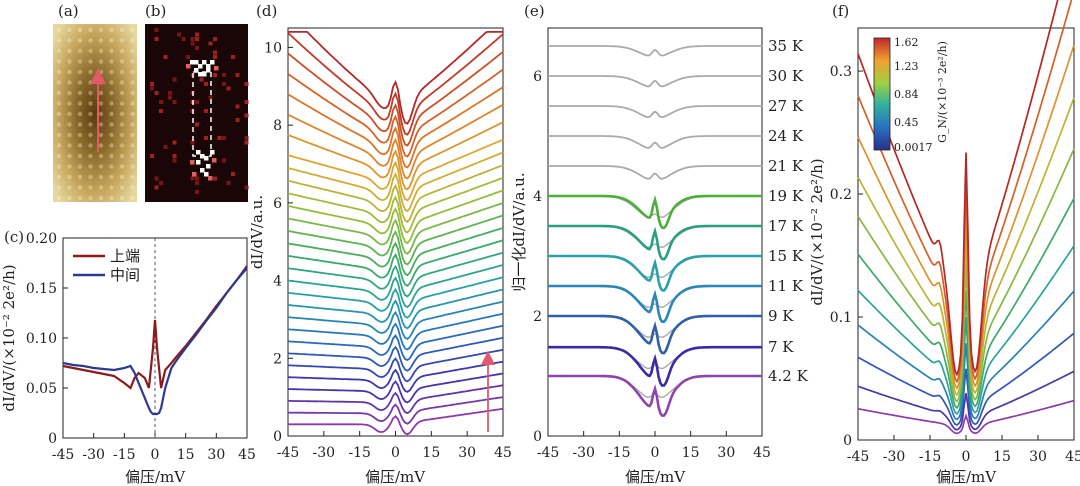 The width and height of the screenshot is (1080, 486). I want to click on panel-e-xtick-label: -15, so click(619, 453).